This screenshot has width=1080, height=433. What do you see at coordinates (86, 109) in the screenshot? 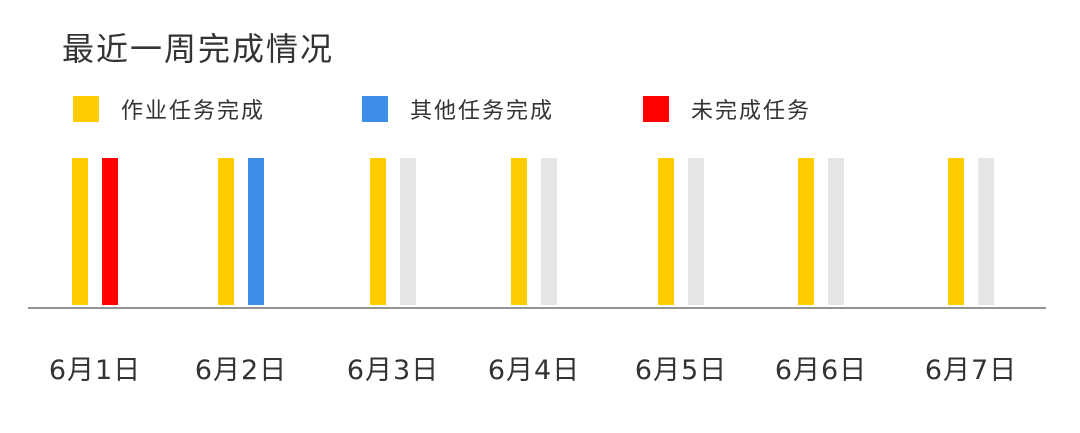
I see `legend-swatch-homework` at bounding box center [86, 109].